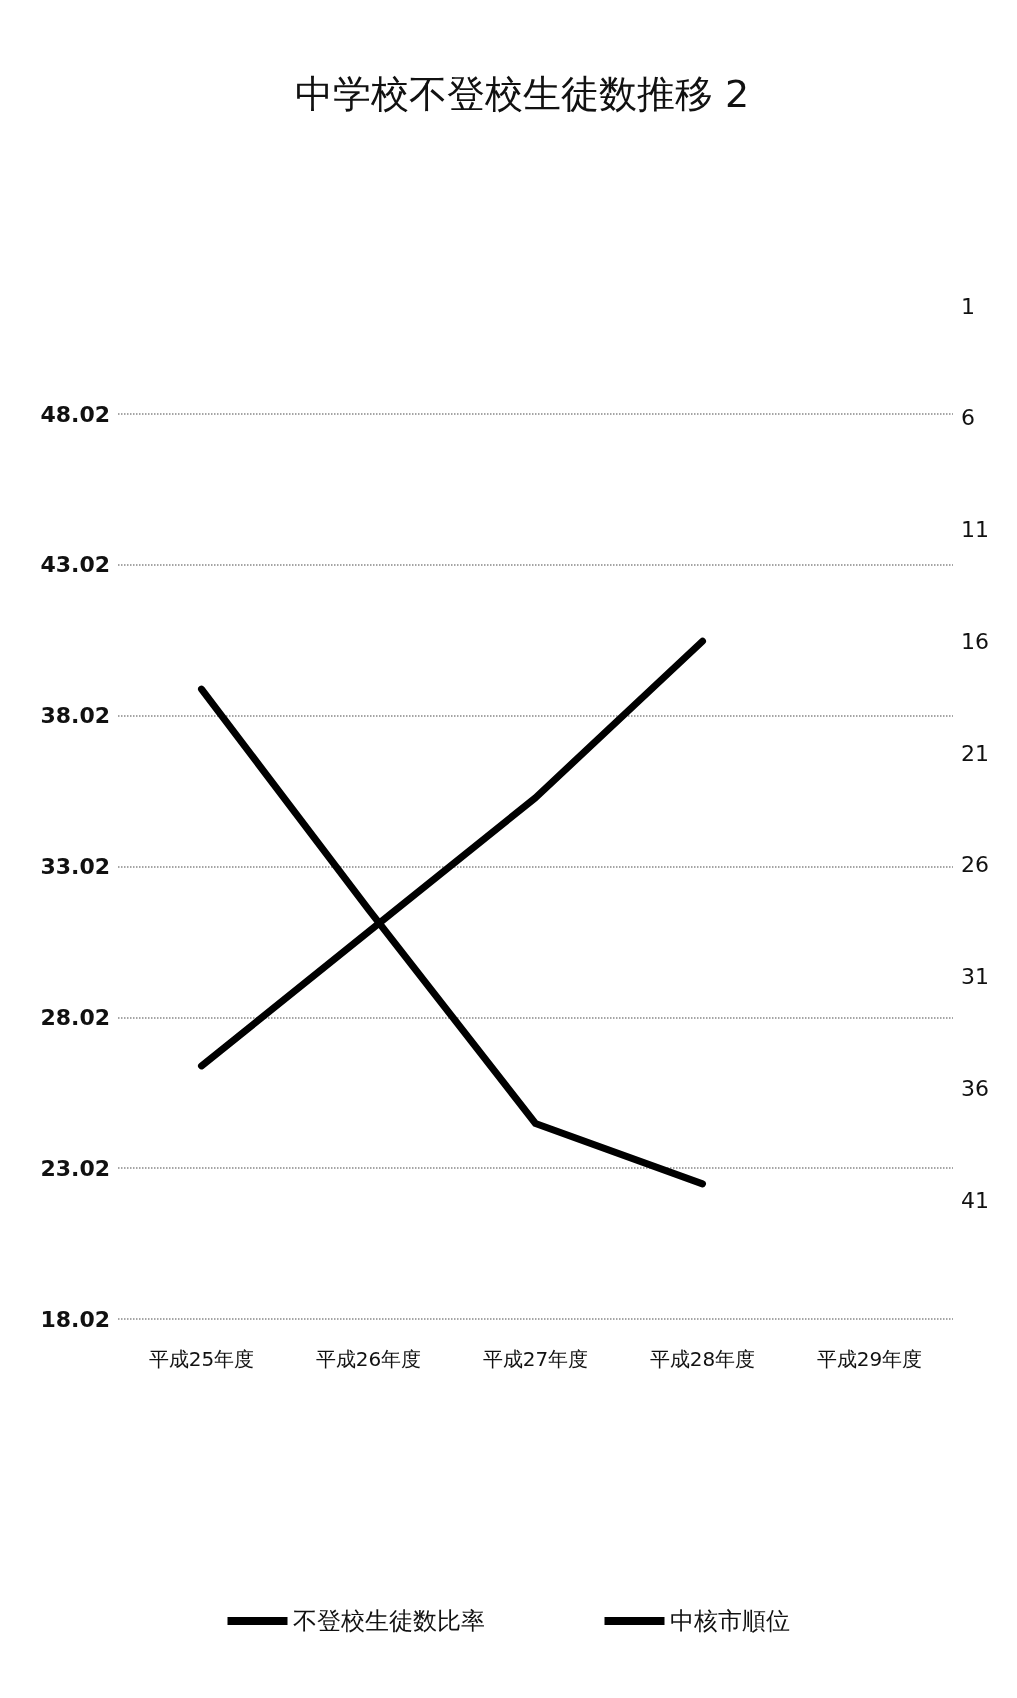  What do you see at coordinates (869, 1359) in the screenshot?
I see `x-tick-label: 平成29年度` at bounding box center [869, 1359].